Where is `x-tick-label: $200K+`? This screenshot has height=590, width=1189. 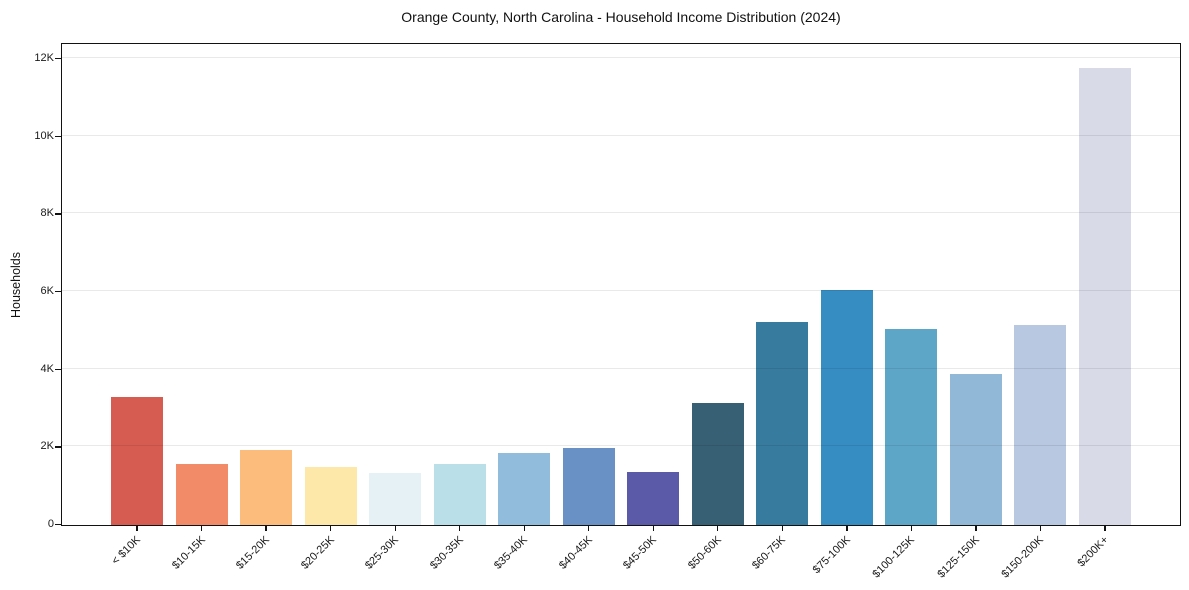
x-tick-label: $200K+ is located at coordinates (1093, 551).